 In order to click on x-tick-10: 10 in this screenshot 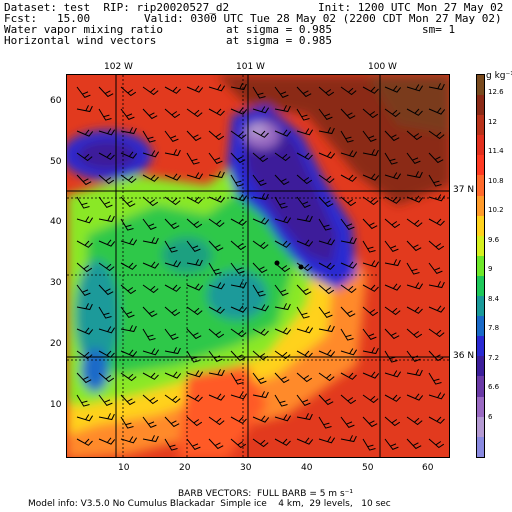, I will do `click(124, 468)`.